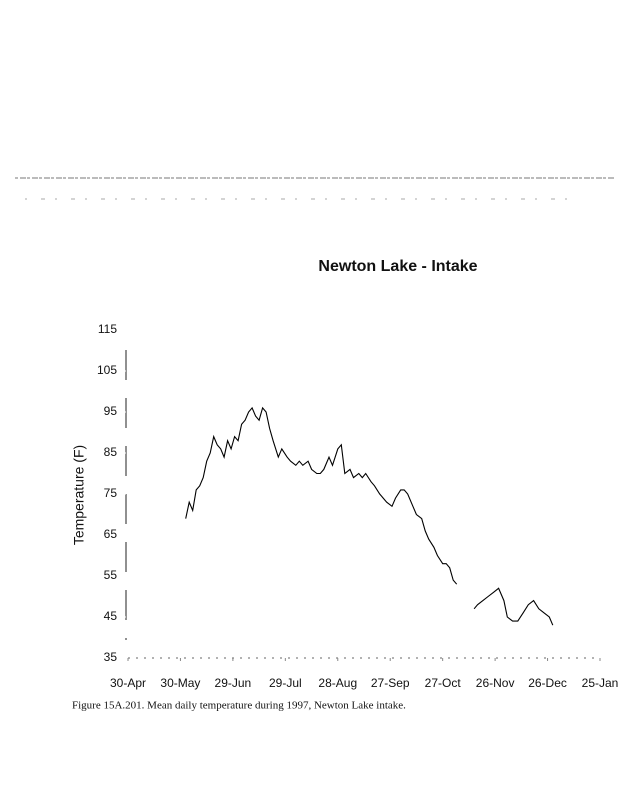 The height and width of the screenshot is (800, 618). What do you see at coordinates (111, 452) in the screenshot?
I see `y-tick-label: 85` at bounding box center [111, 452].